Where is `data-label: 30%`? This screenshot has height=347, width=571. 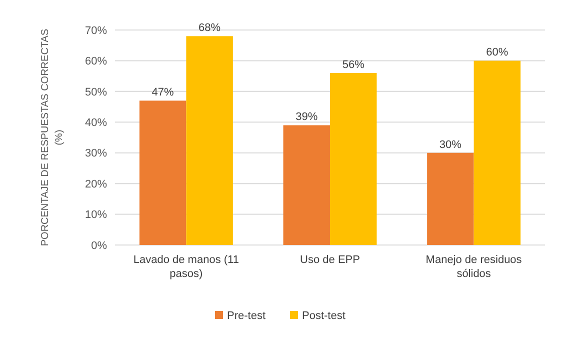 data-label: 30% is located at coordinates (450, 144).